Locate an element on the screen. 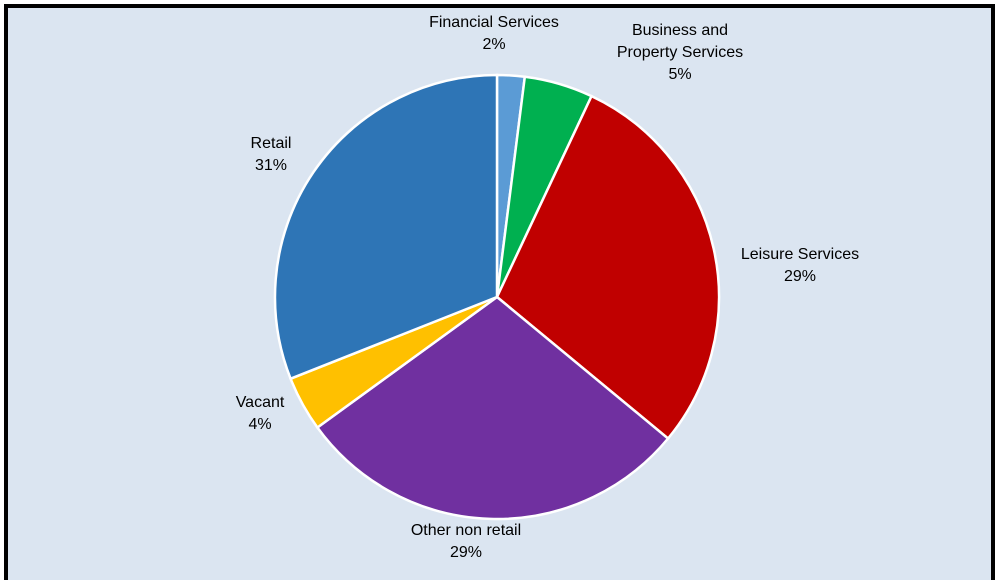 This screenshot has height=580, width=1003. pie-slice-other-non-retail is located at coordinates (492, 408).